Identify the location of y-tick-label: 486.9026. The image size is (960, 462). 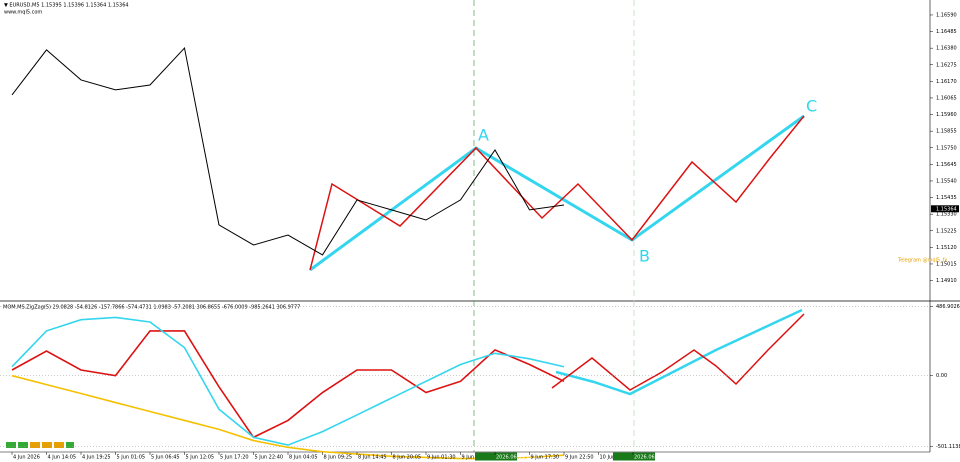
(948, 307).